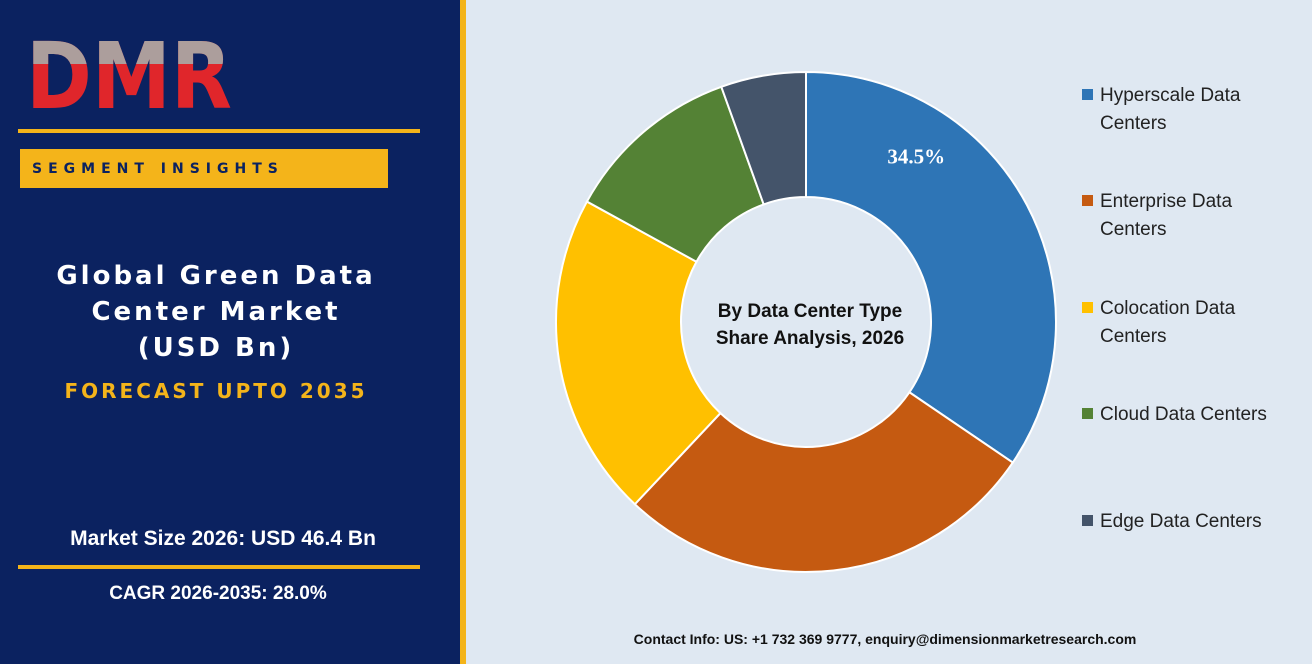 This screenshot has width=1312, height=664. I want to click on logo-shade, so click(129, 49).